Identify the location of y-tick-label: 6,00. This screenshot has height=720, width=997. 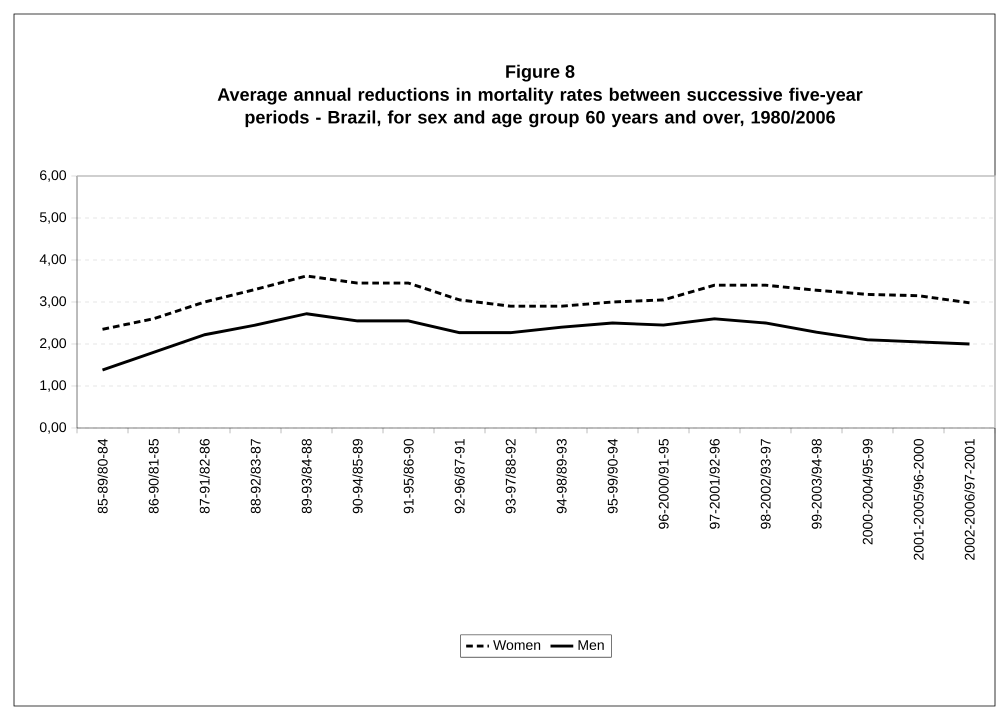
(53, 176).